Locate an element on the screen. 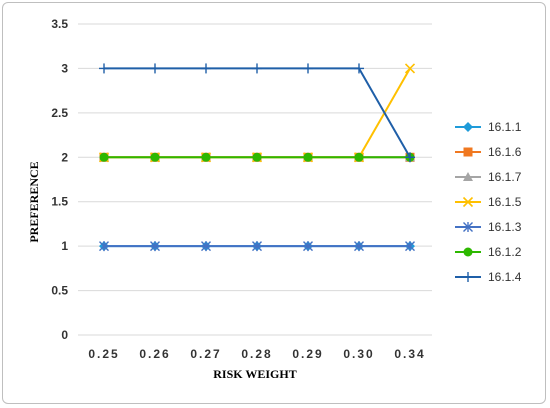 The image size is (550, 408). legend-label: 16.1.3 is located at coordinates (505, 227).